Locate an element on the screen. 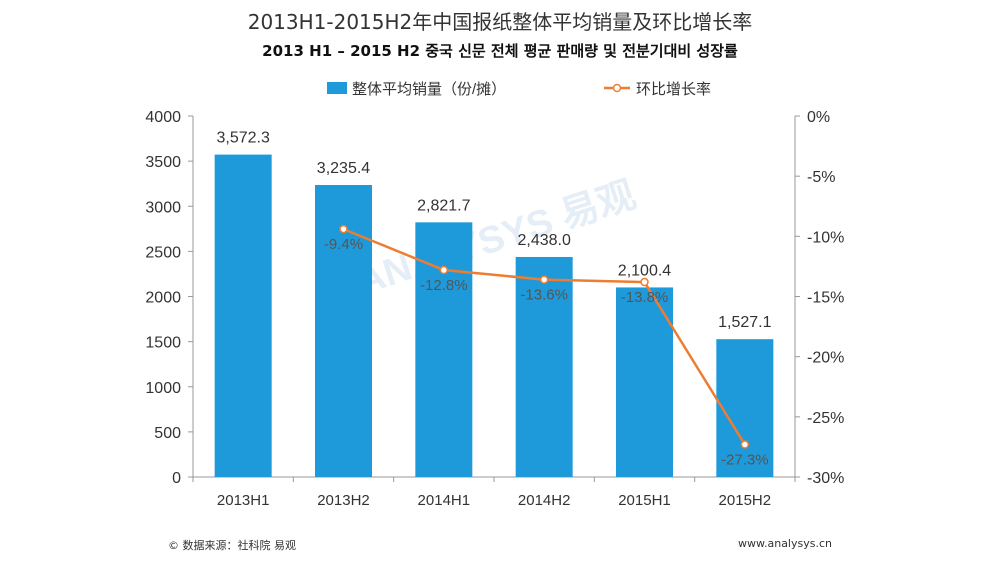 The width and height of the screenshot is (1000, 563). legend-label-bar: 整体平均销量（份/摊） is located at coordinates (429, 89).